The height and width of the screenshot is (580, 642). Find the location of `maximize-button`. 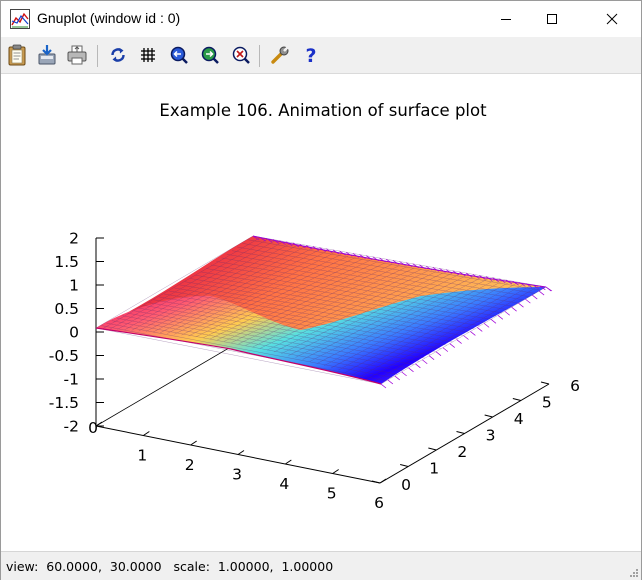

maximize-button is located at coordinates (552, 19).